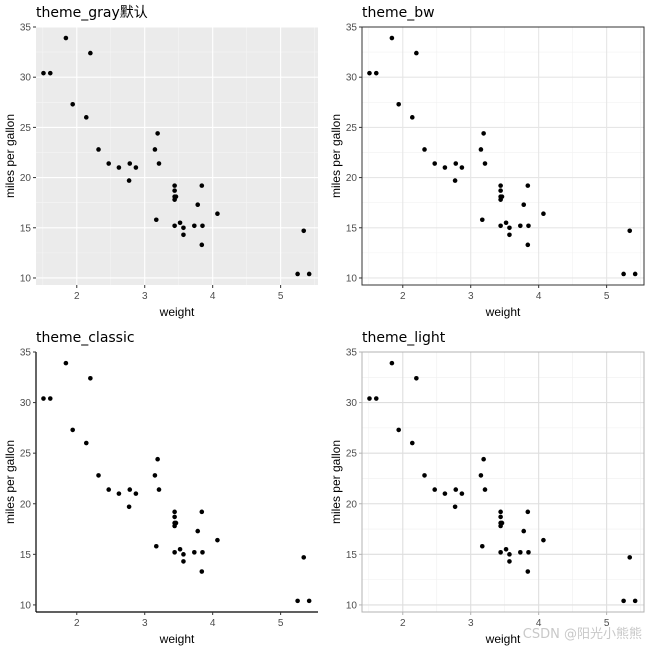 Image resolution: width=650 pixels, height=655 pixels. I want to click on y-tick-label: 25, so click(26, 128).